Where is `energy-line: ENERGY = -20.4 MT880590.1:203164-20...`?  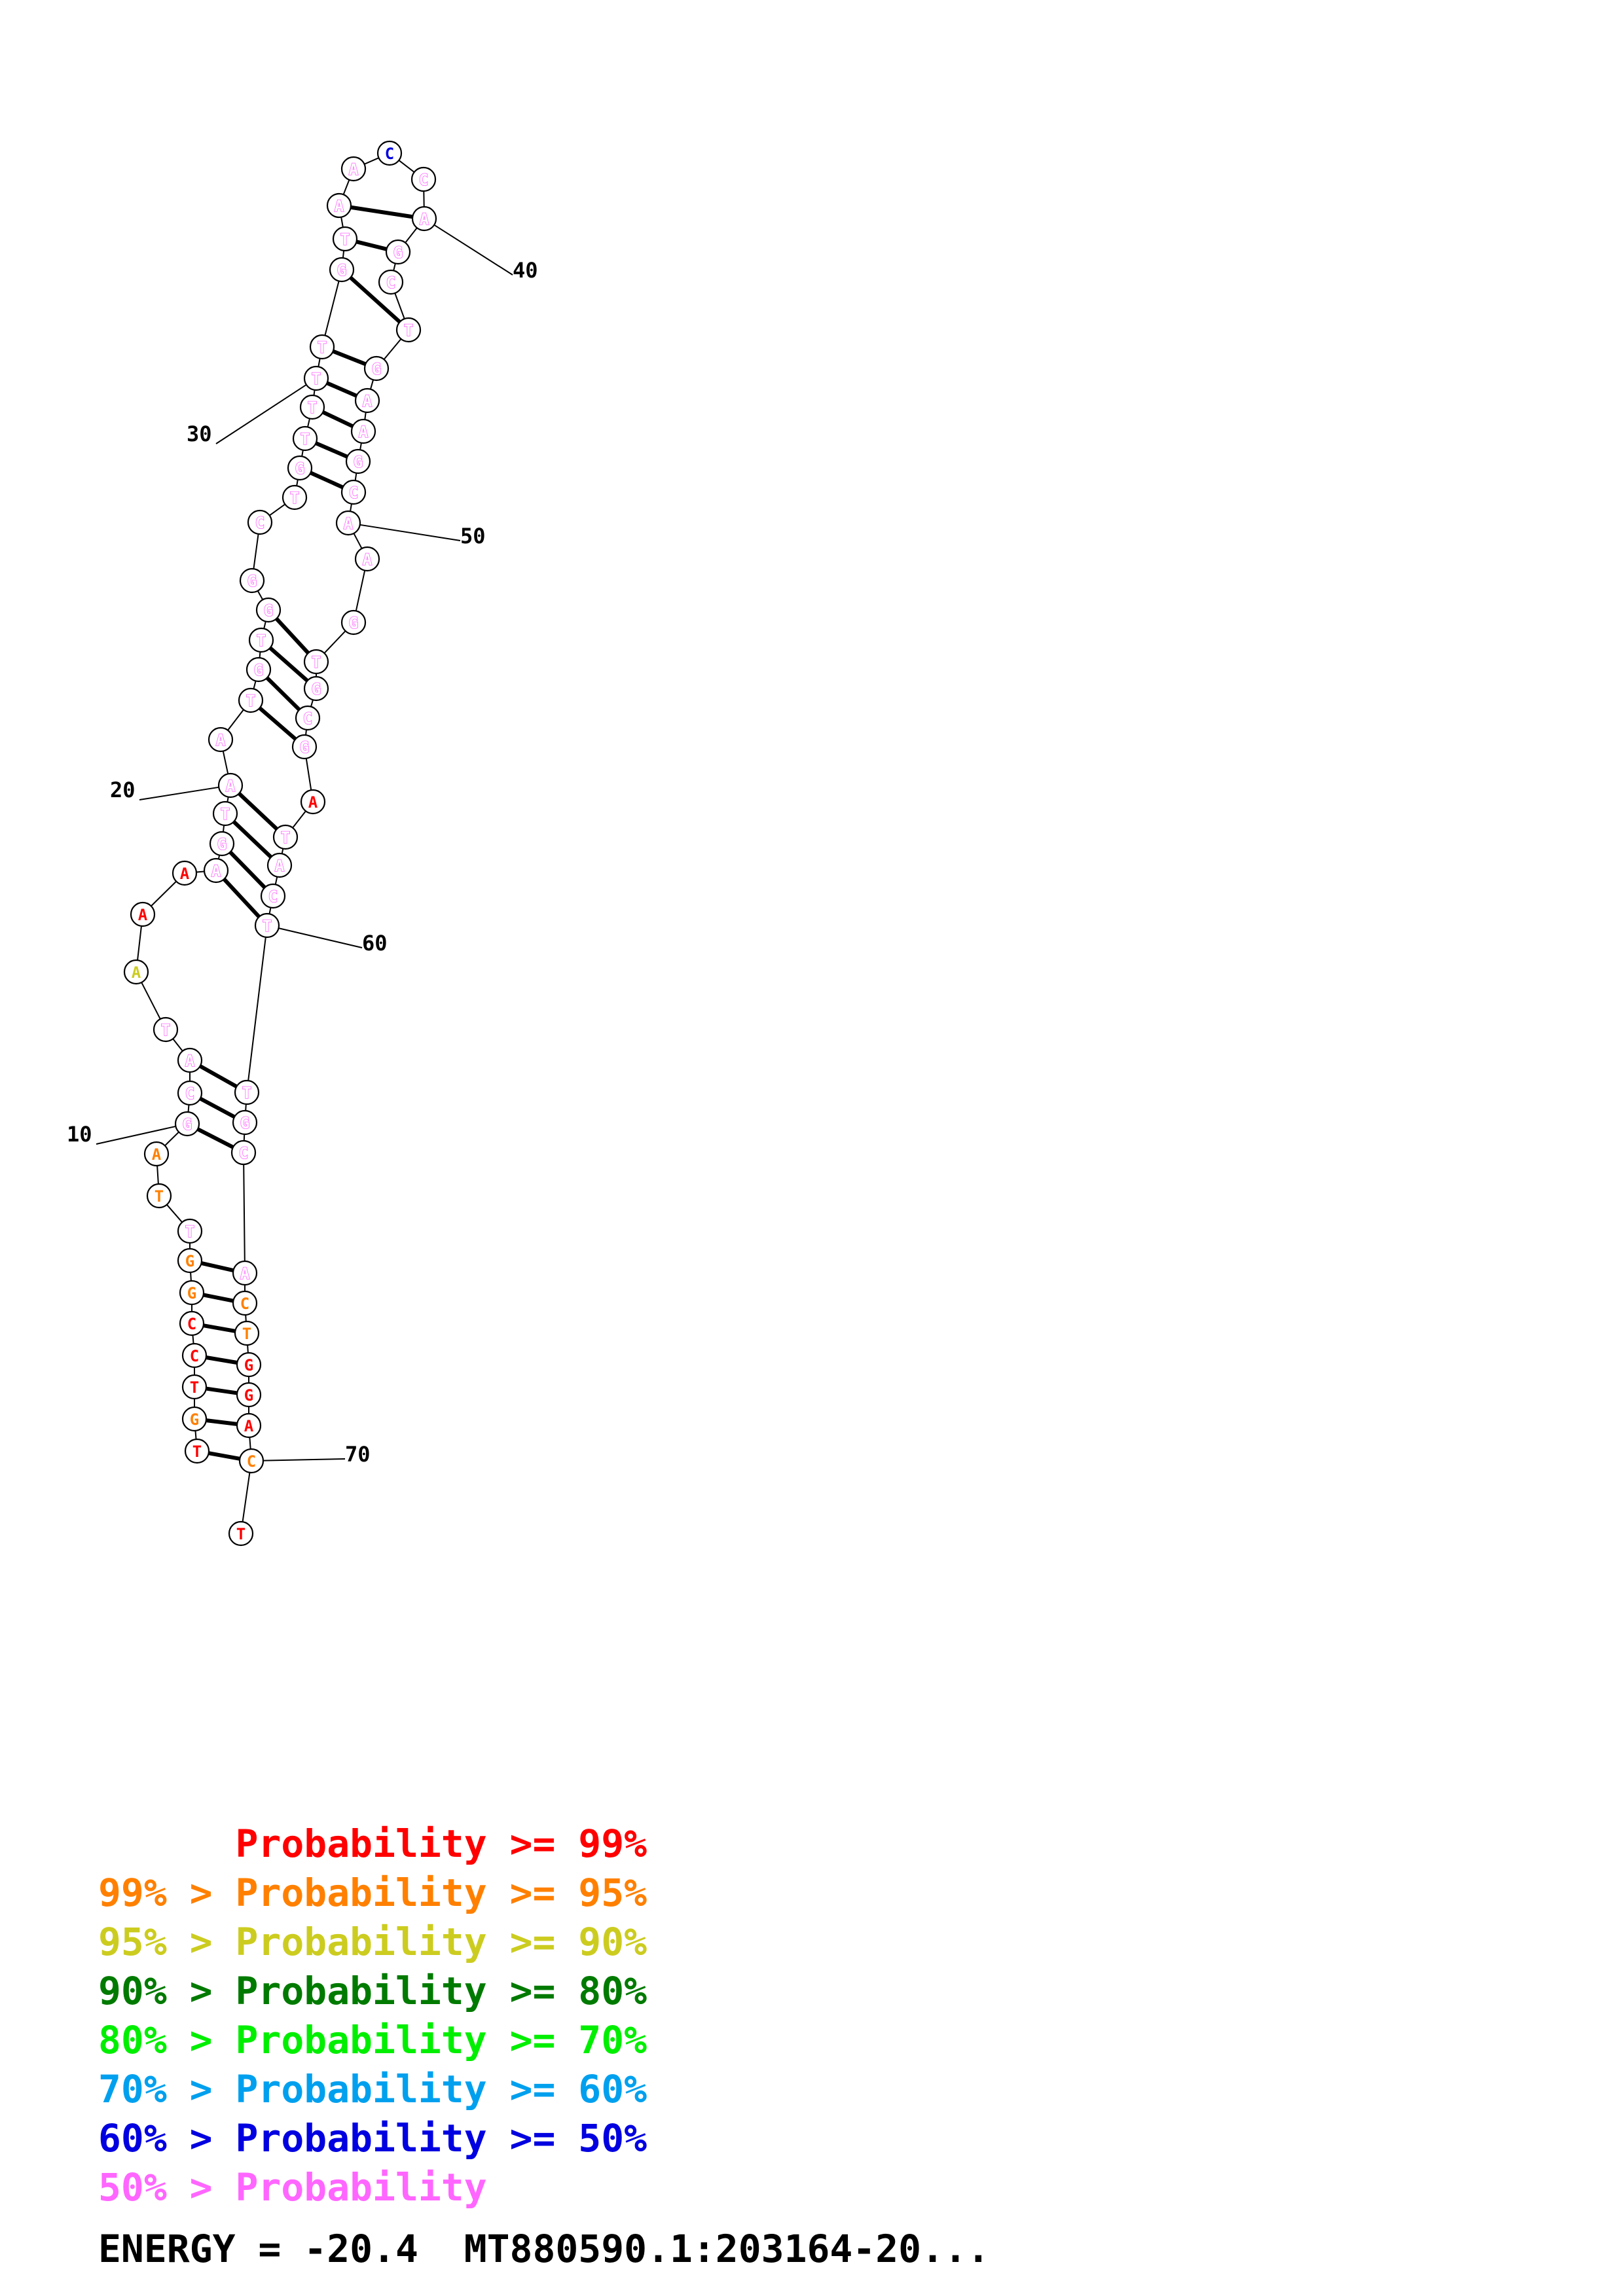
energy-line: ENERGY = -20.4 MT880590.1:203164-20... is located at coordinates (544, 2249).